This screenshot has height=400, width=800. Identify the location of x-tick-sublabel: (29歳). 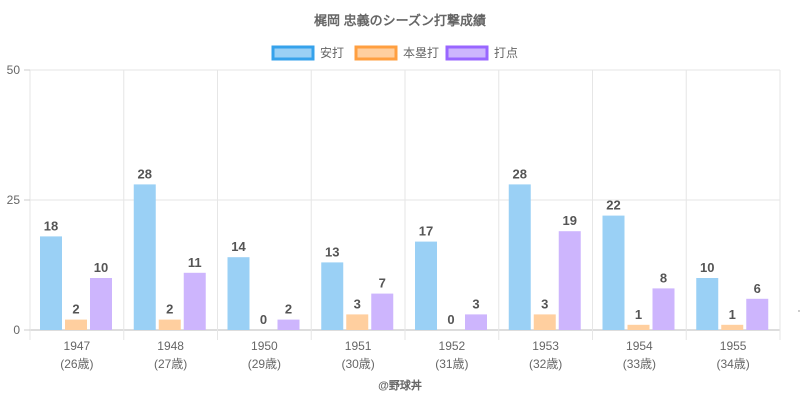
(264, 364).